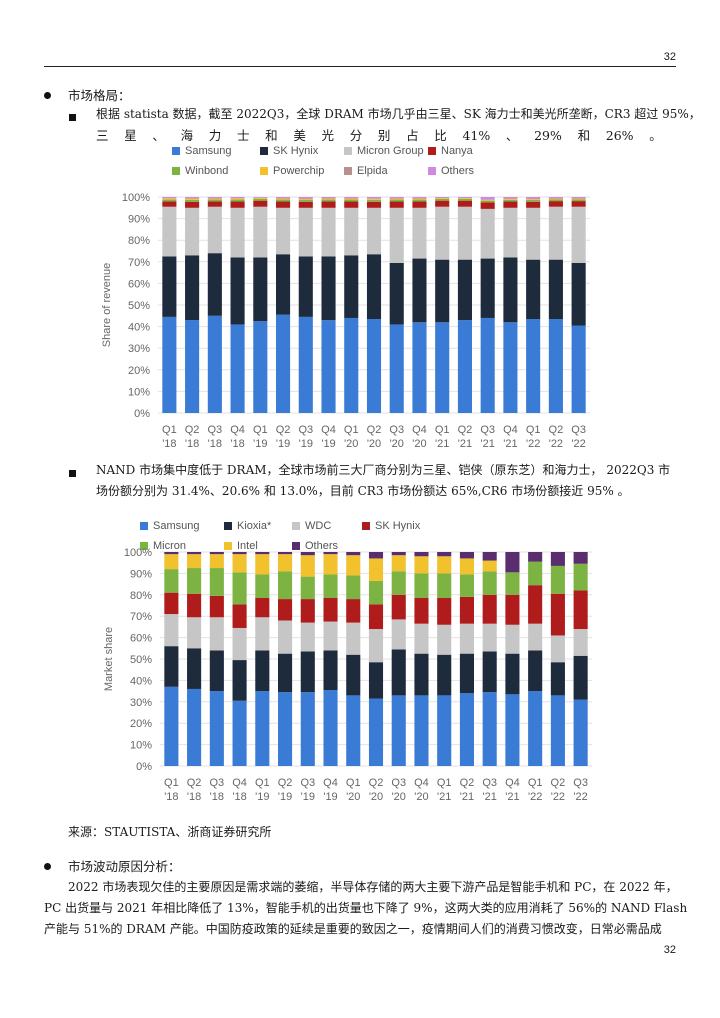 The height and width of the screenshot is (1018, 720). What do you see at coordinates (374, 444) in the screenshot?
I see `x-tick-label: '20` at bounding box center [374, 444].